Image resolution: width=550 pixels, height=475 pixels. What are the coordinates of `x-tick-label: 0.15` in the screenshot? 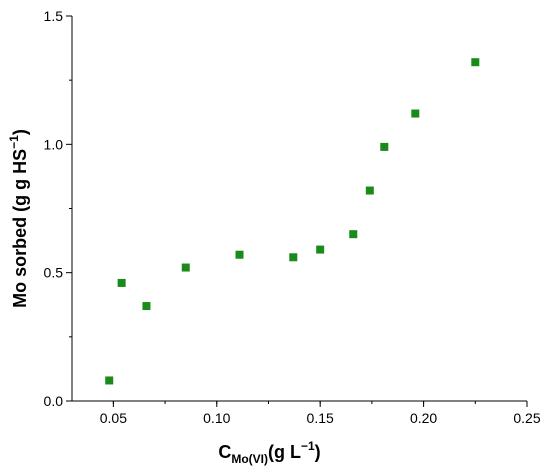 It's located at (320, 418).